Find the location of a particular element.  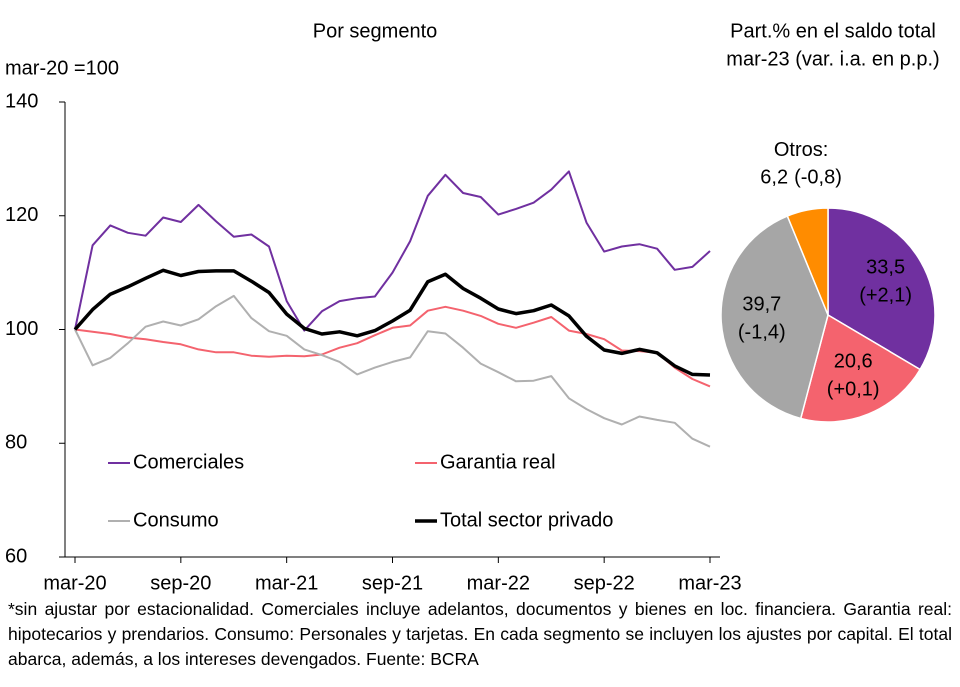

y-tick-label: 120 is located at coordinates (21, 215).